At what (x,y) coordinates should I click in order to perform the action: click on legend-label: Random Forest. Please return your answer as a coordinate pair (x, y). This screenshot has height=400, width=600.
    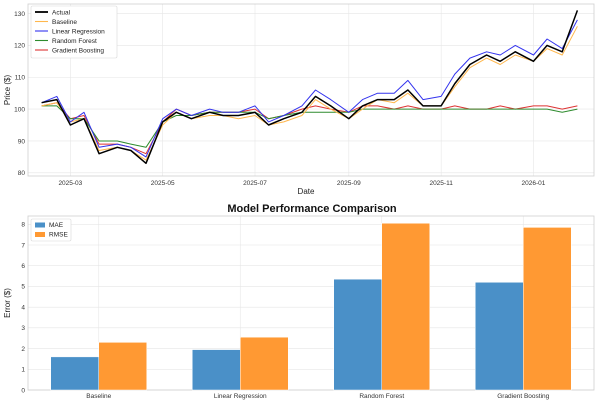
    Looking at the image, I should click on (74, 41).